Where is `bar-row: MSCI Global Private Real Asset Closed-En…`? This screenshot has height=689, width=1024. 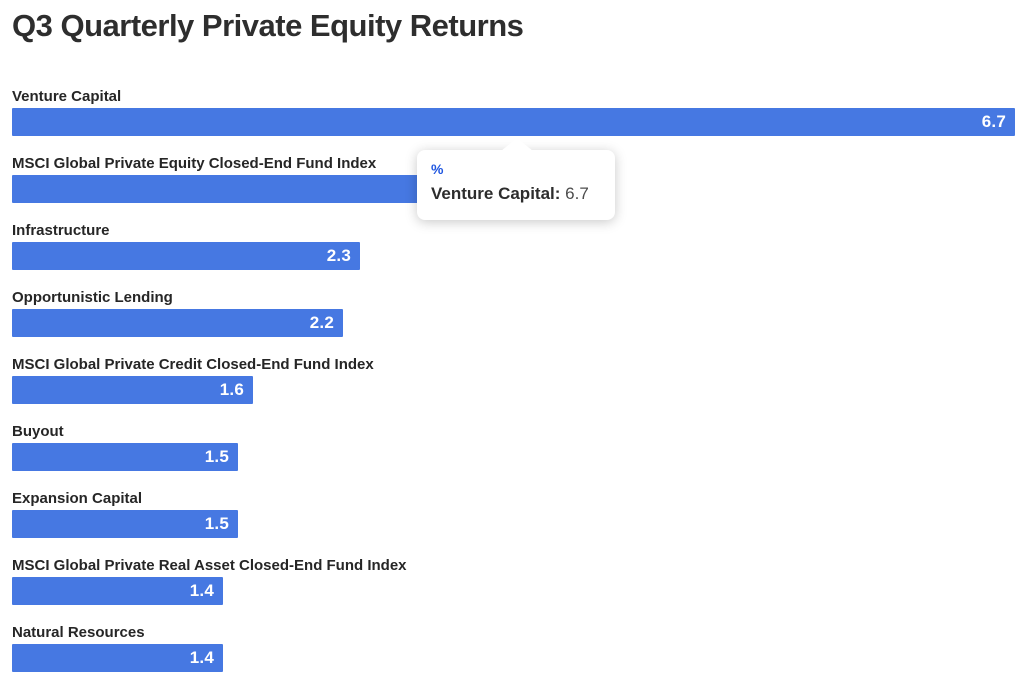
bar-row: MSCI Global Private Real Asset Closed-En… is located at coordinates (514, 588).